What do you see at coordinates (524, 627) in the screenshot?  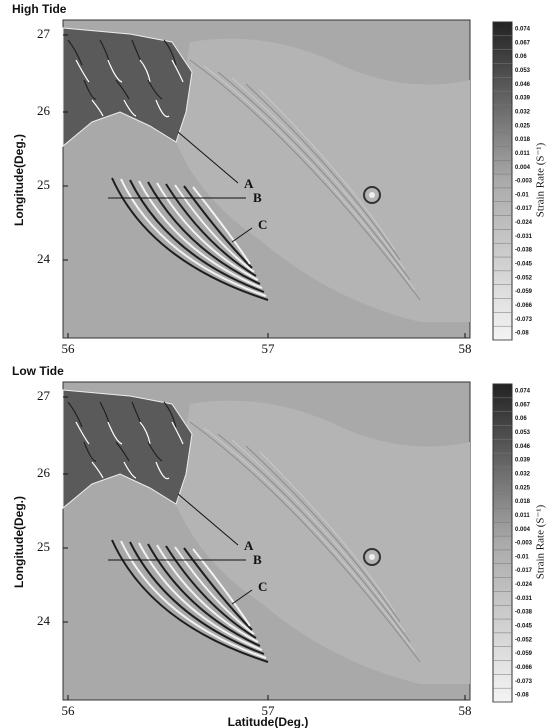 I see `colorbar-tick-label: -0.045` at bounding box center [524, 627].